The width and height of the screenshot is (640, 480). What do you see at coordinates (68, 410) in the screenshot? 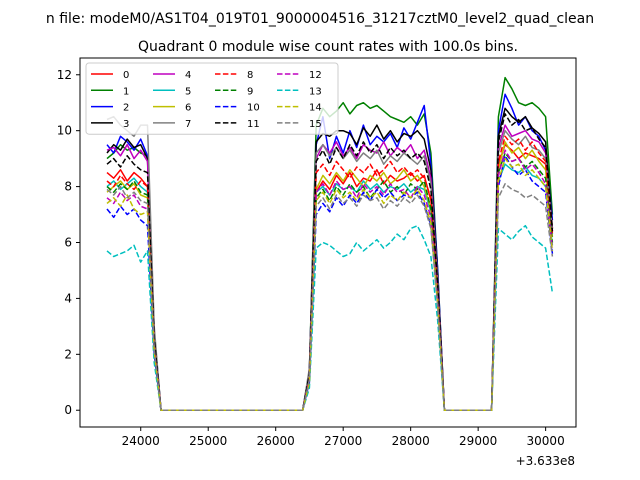
I see `y-tick-label: 0` at bounding box center [68, 410].